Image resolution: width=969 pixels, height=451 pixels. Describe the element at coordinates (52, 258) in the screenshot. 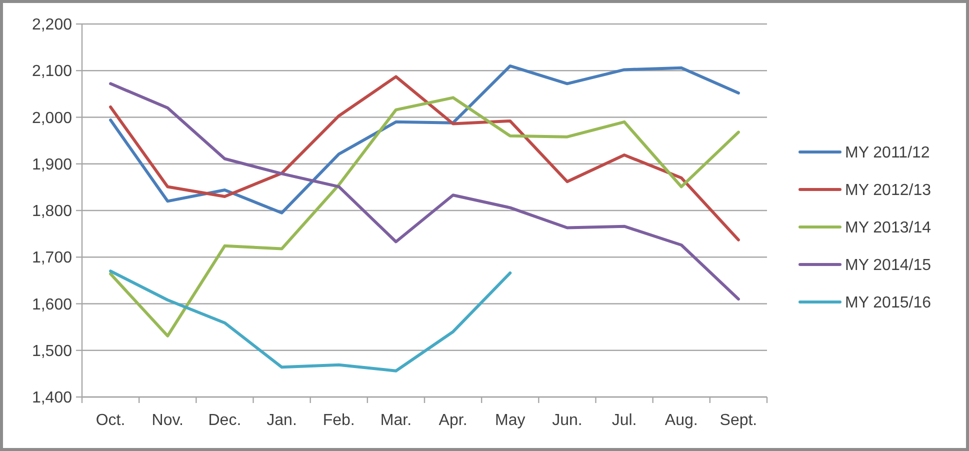

I see `y-tick-label: 1,700` at that location.